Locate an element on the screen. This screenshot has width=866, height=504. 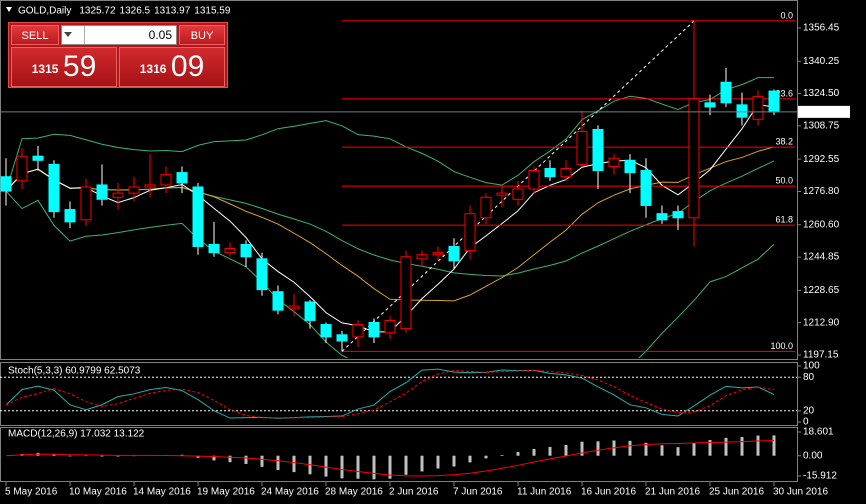
y-tick-label: 1197.15 is located at coordinates (821, 355).